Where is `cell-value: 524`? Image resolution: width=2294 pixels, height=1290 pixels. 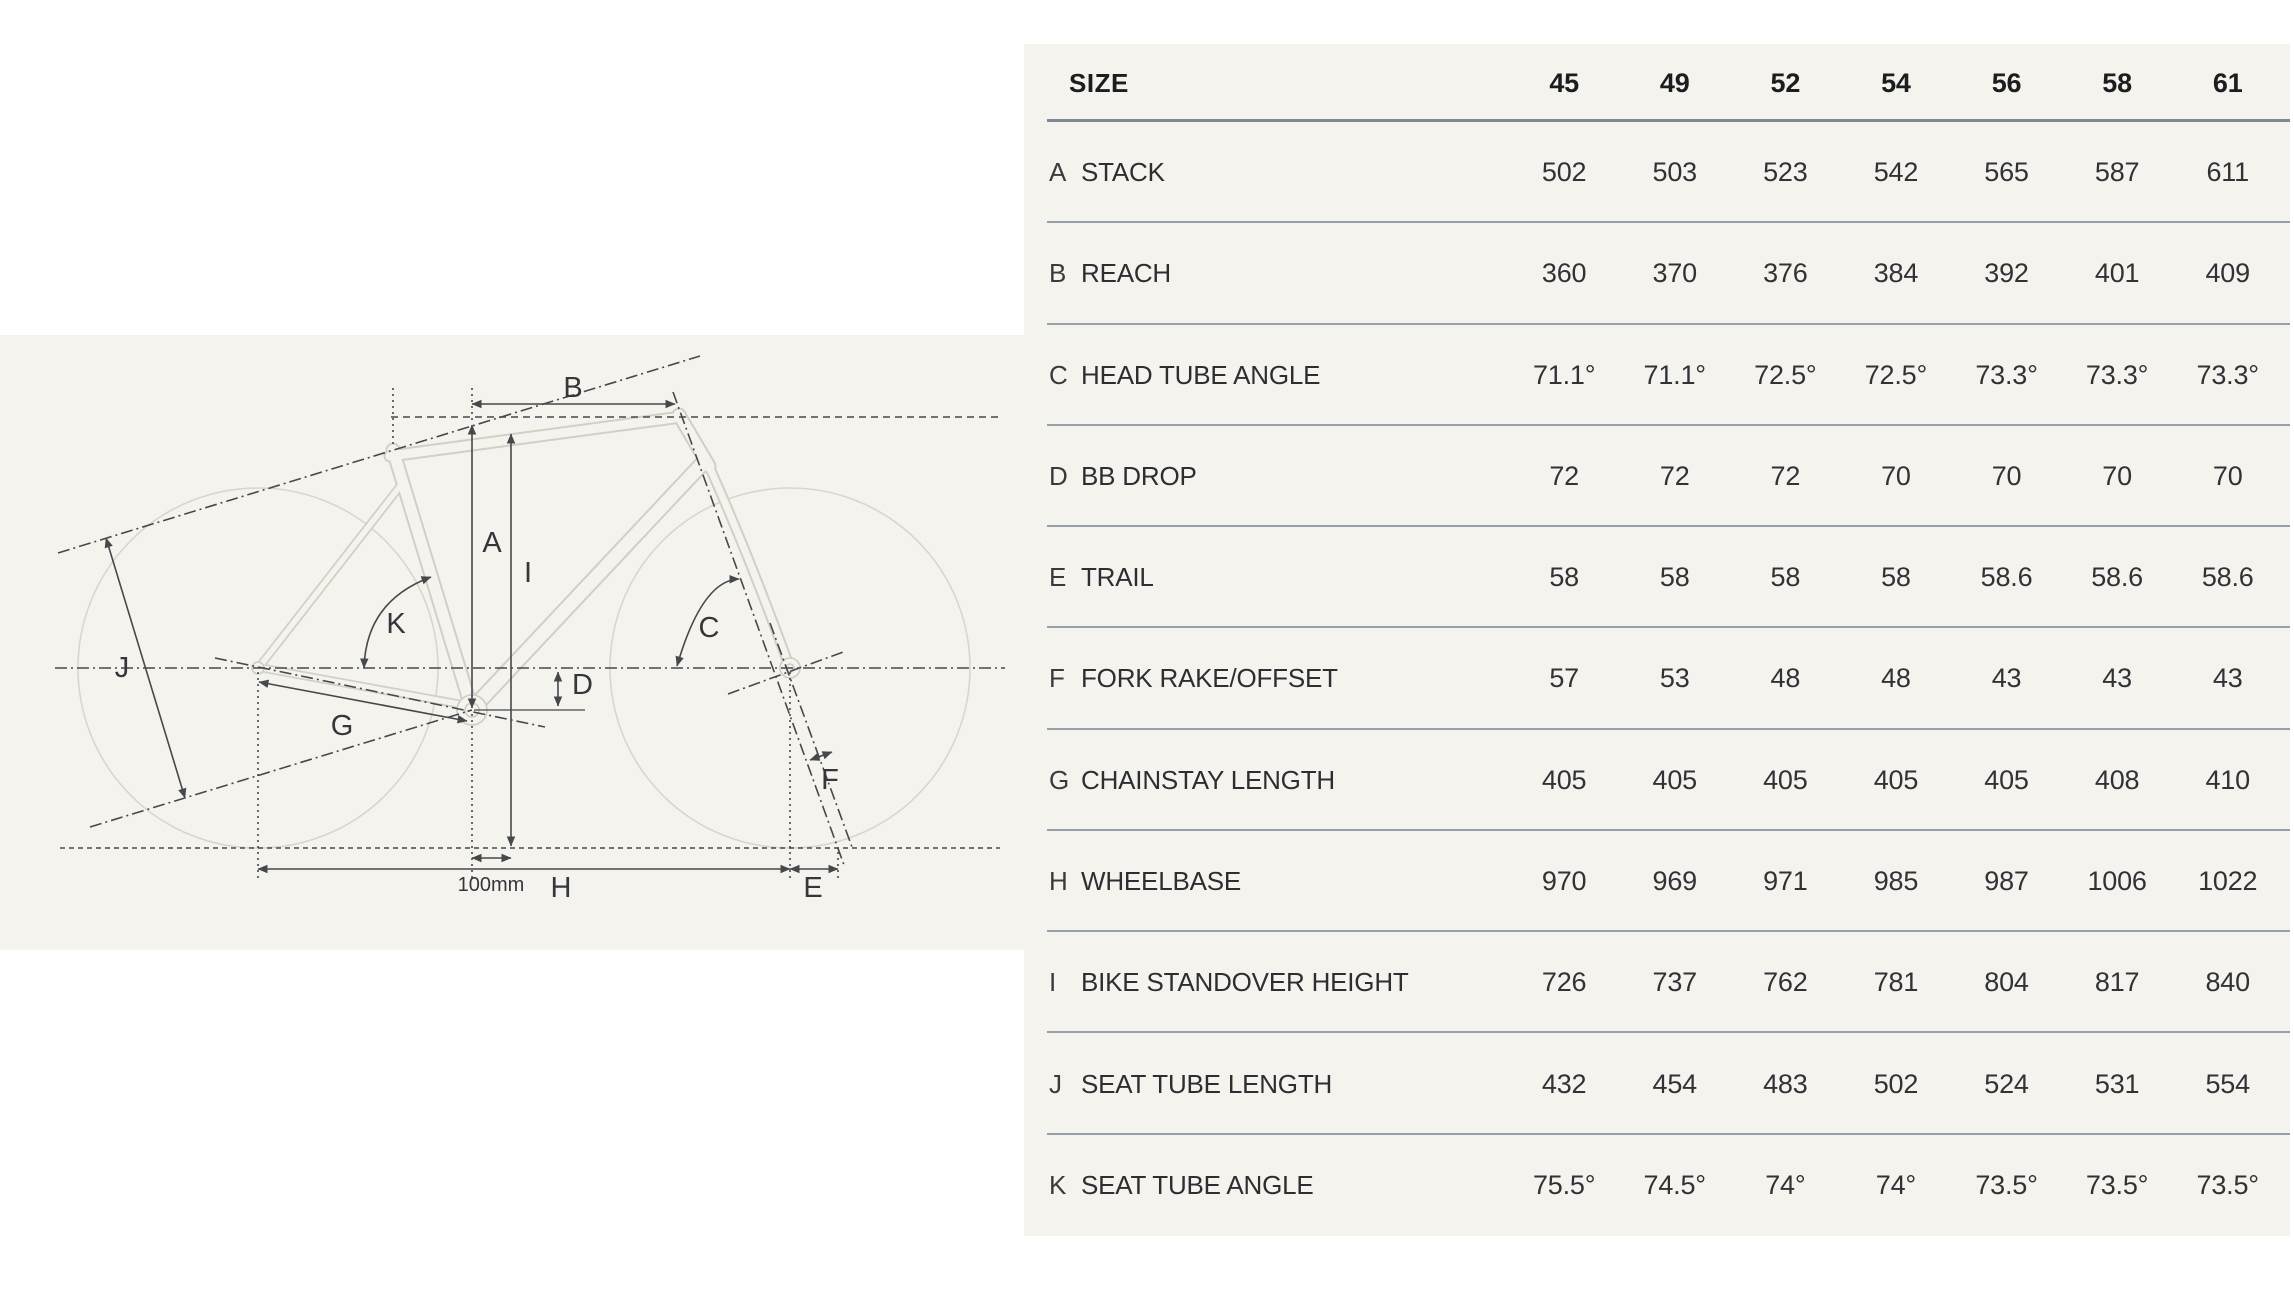
cell-value: 524 is located at coordinates (2006, 1083).